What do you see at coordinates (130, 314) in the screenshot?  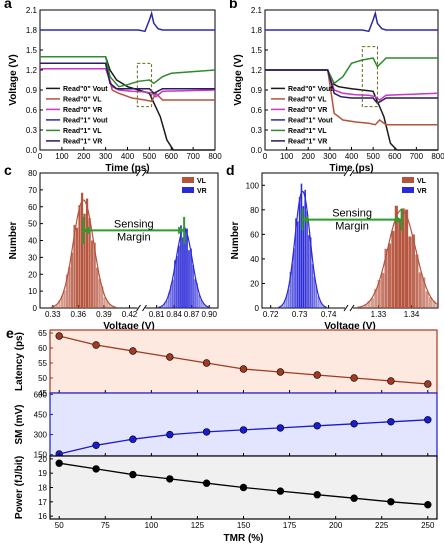 I see `x-tick-label: 0.42` at bounding box center [130, 314].